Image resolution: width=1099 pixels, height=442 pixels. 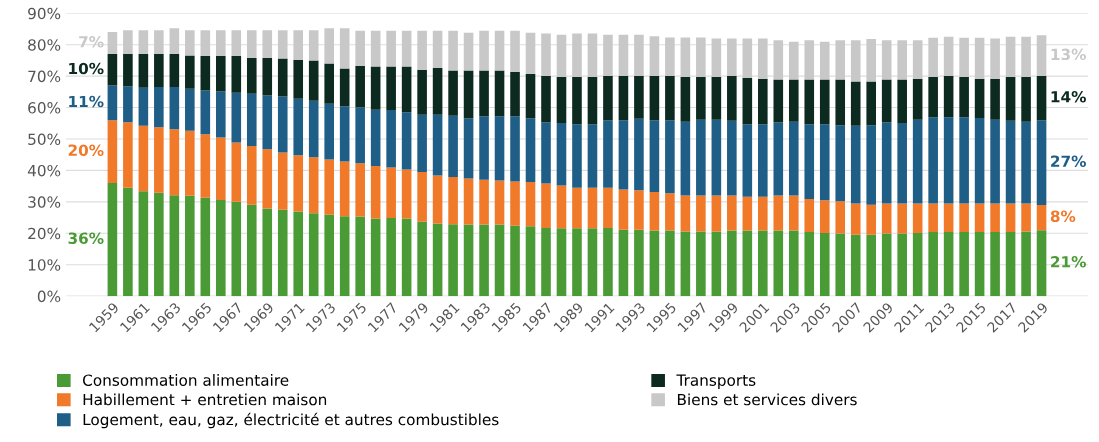 What do you see at coordinates (44, 139) in the screenshot?
I see `y-tick-label: 50%` at bounding box center [44, 139].